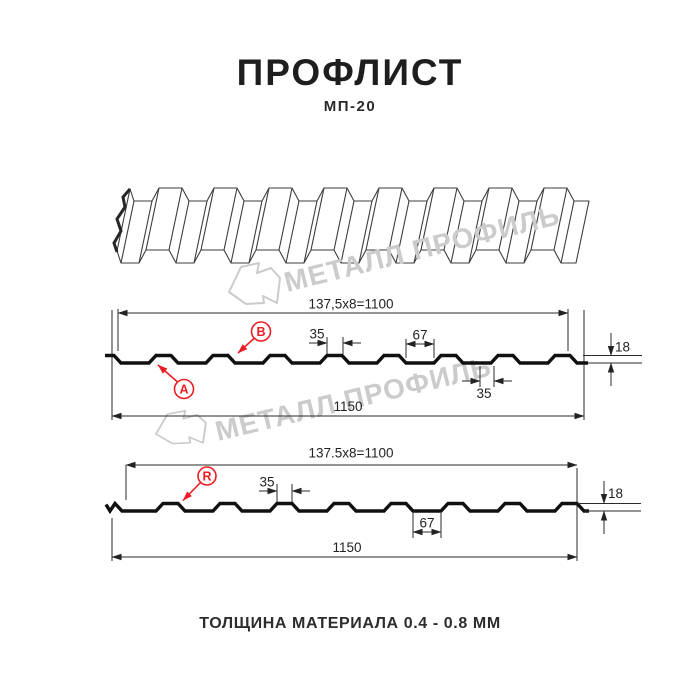 This screenshot has width=700, height=700. I want to click on dim-edge: 35, so click(487, 383).